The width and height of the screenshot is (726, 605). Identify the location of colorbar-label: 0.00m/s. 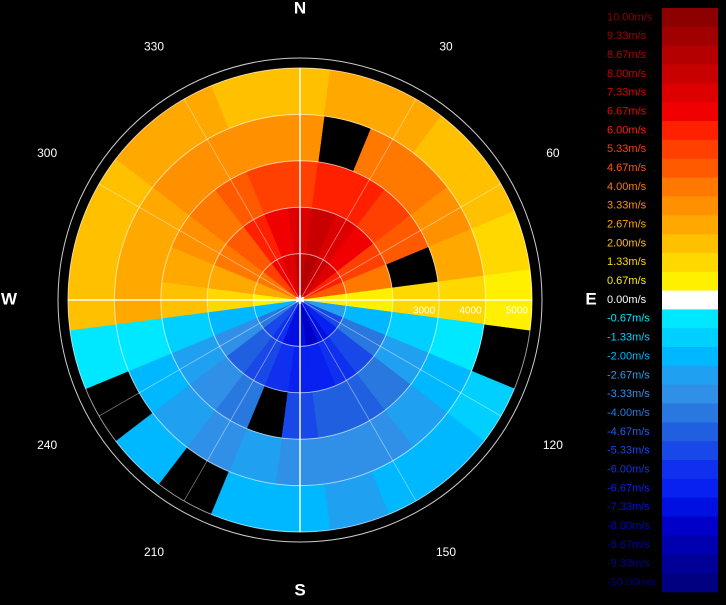
(627, 300).